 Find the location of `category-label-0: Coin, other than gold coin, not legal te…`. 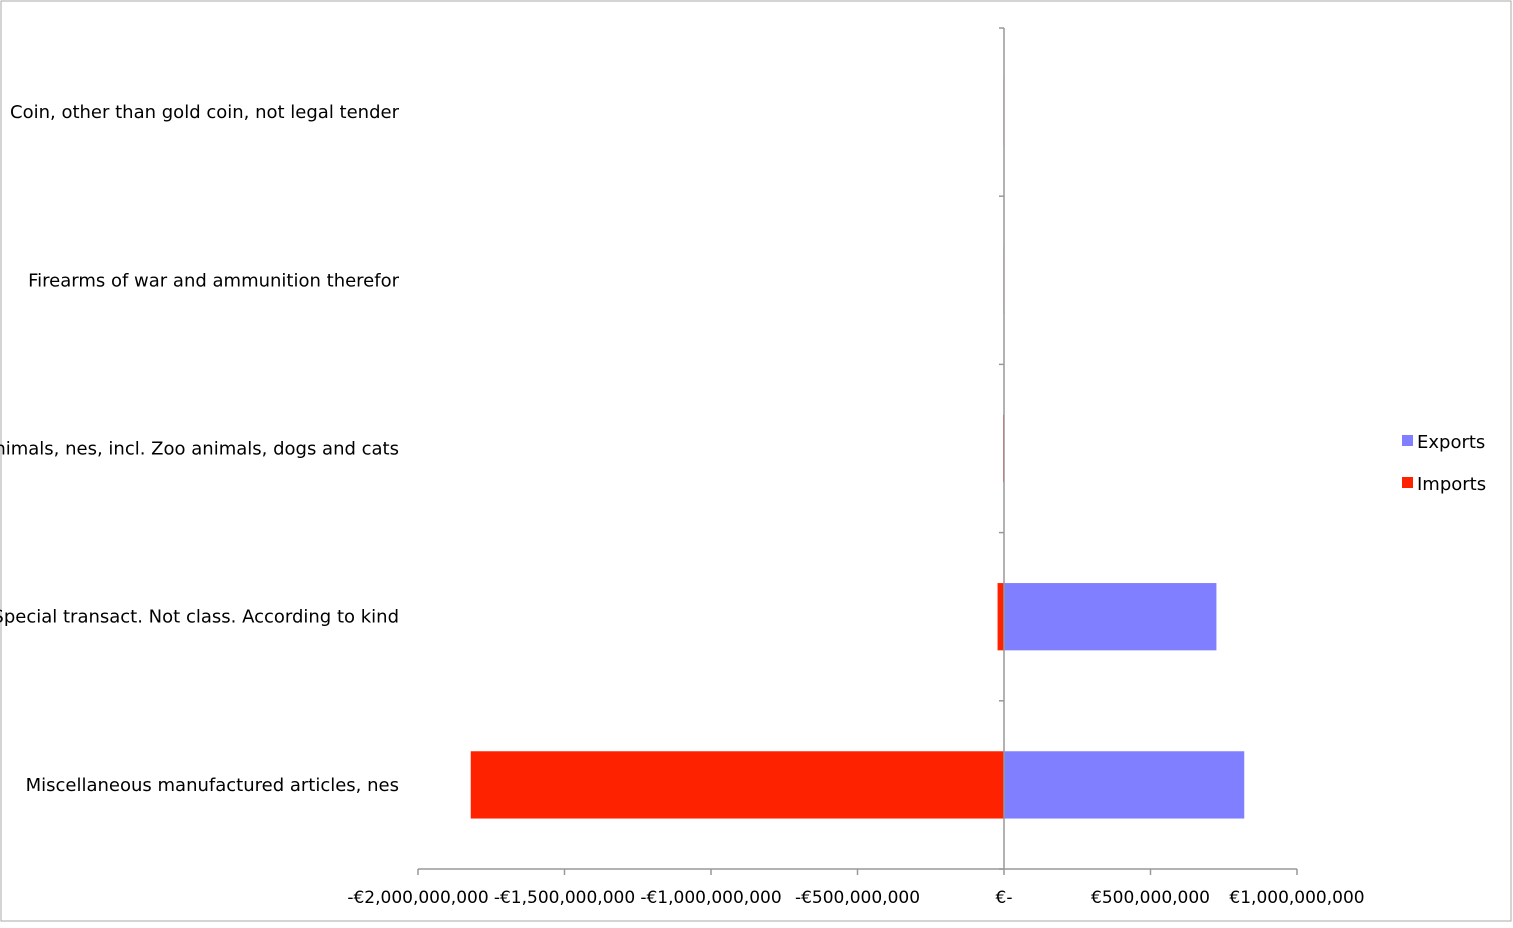

category-label-0: Coin, other than gold coin, not legal te… is located at coordinates (205, 112).